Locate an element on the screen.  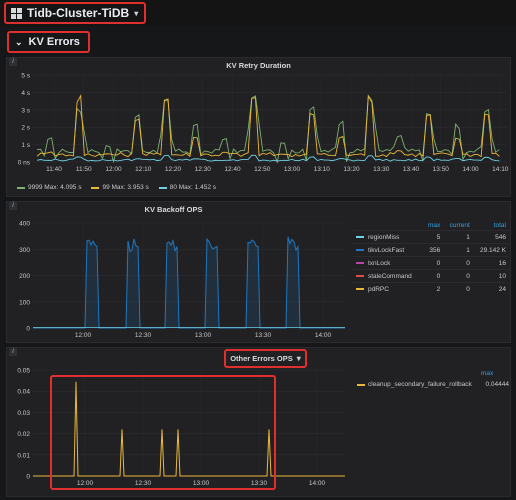
cell-max: 5 is located at coordinates (433, 237).